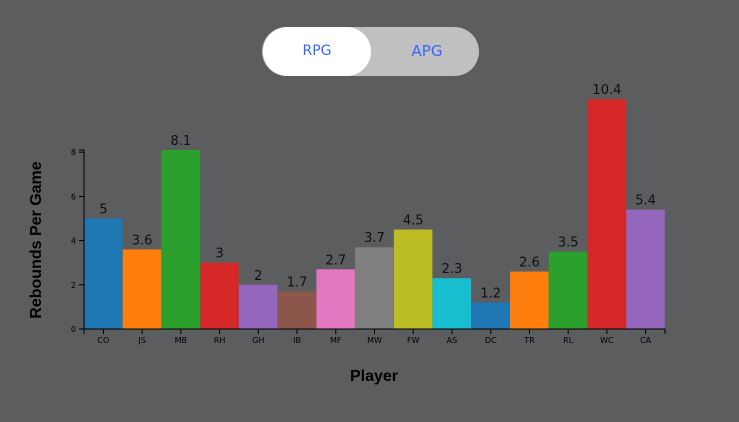 The width and height of the screenshot is (739, 422). I want to click on rpg-toggle-button: RPG, so click(317, 51).